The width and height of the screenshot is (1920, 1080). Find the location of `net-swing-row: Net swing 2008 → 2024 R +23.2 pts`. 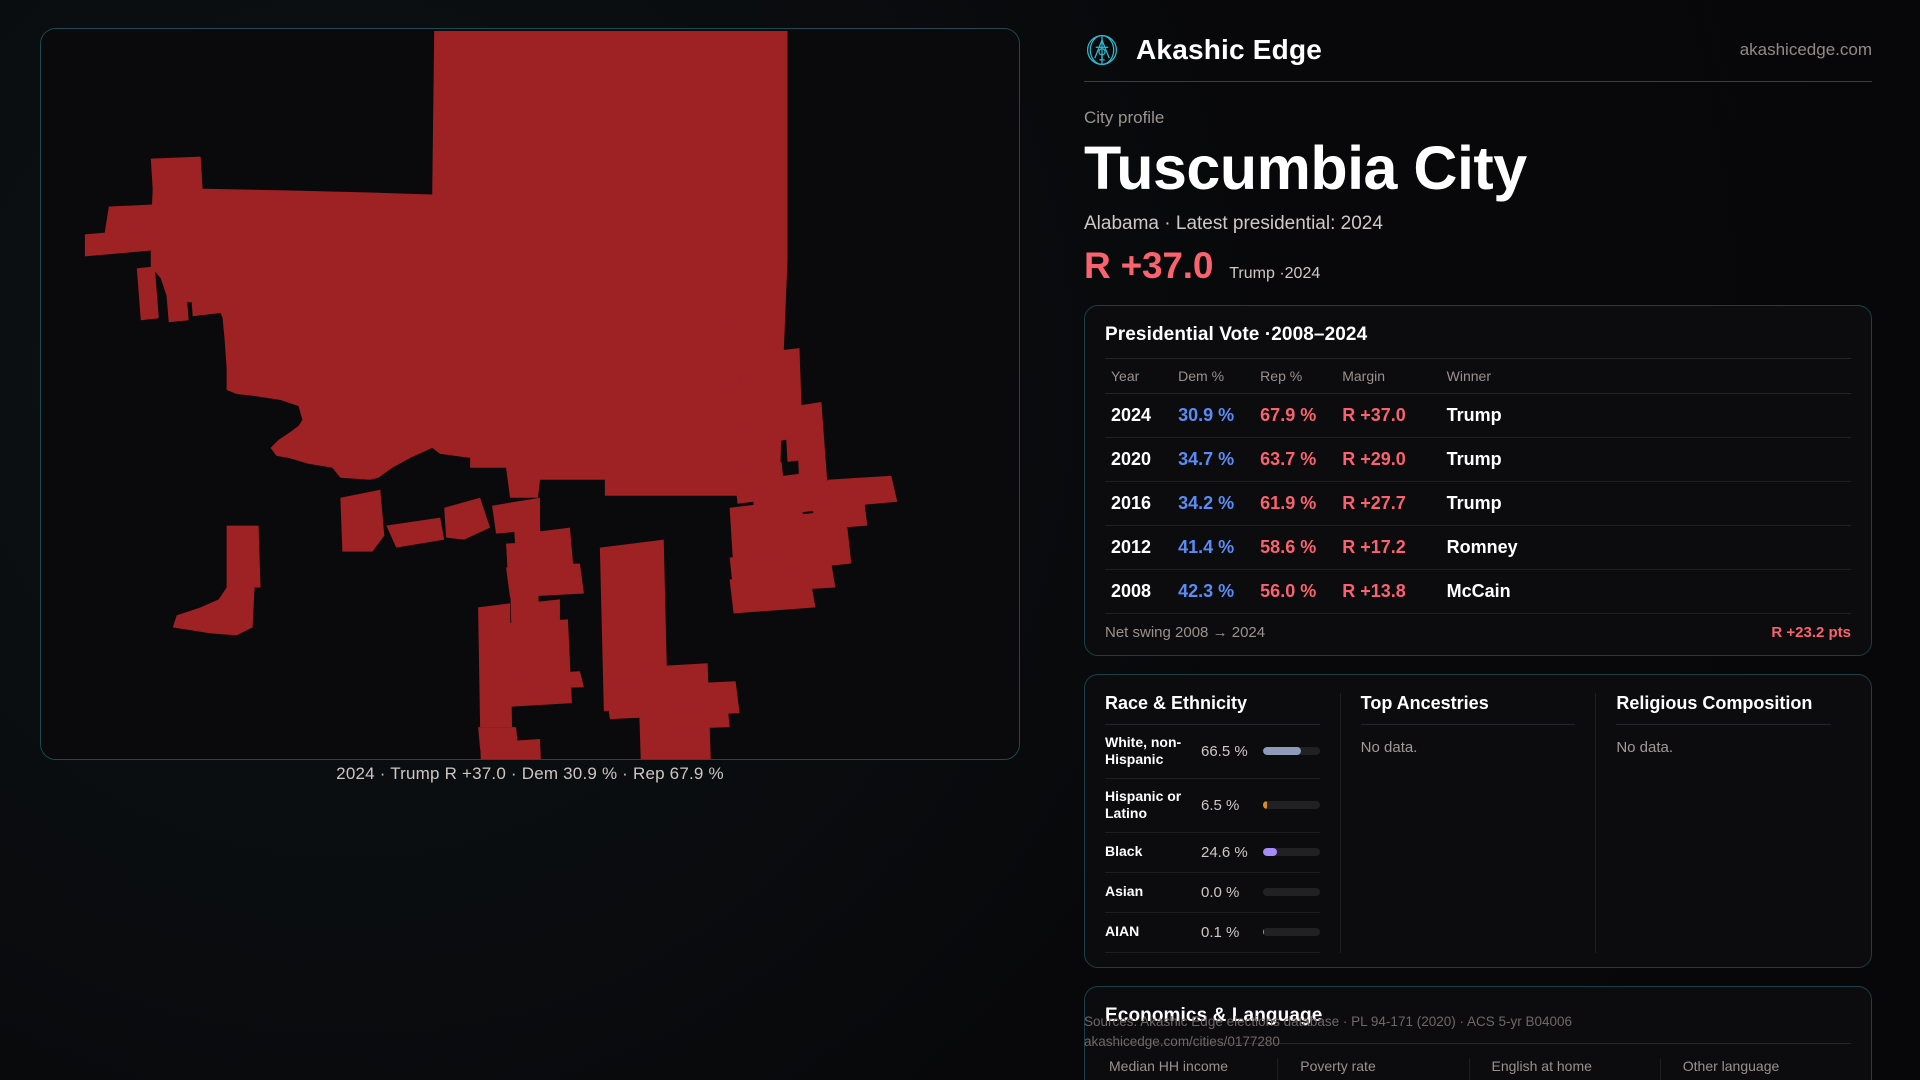

net-swing-row: Net swing 2008 → 2024 R +23.2 pts is located at coordinates (1478, 632).